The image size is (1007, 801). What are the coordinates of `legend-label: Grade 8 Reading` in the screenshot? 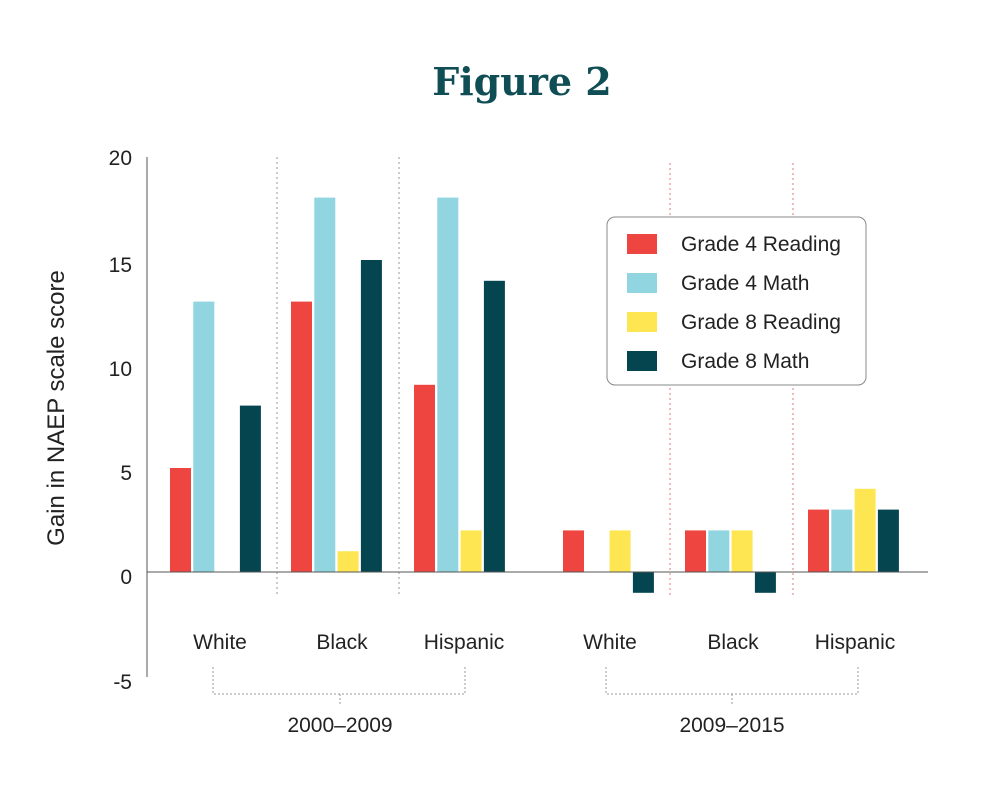 It's located at (761, 322).